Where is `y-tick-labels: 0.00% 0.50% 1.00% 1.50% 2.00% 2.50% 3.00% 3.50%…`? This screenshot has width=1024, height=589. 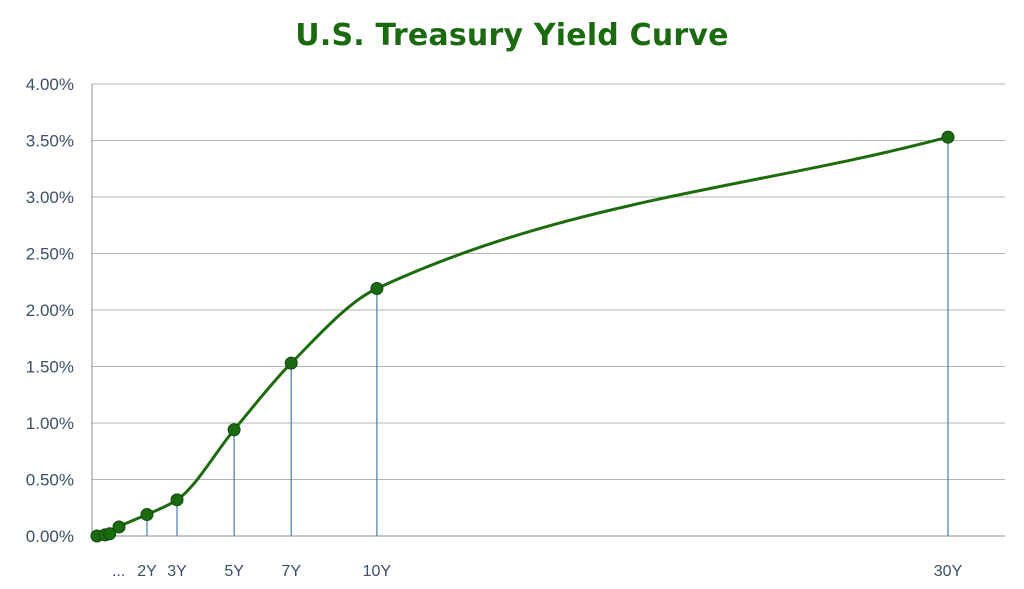 y-tick-labels: 0.00% 0.50% 1.00% 1.50% 2.00% 2.50% 3.00% 3.50%… is located at coordinates (50, 310).